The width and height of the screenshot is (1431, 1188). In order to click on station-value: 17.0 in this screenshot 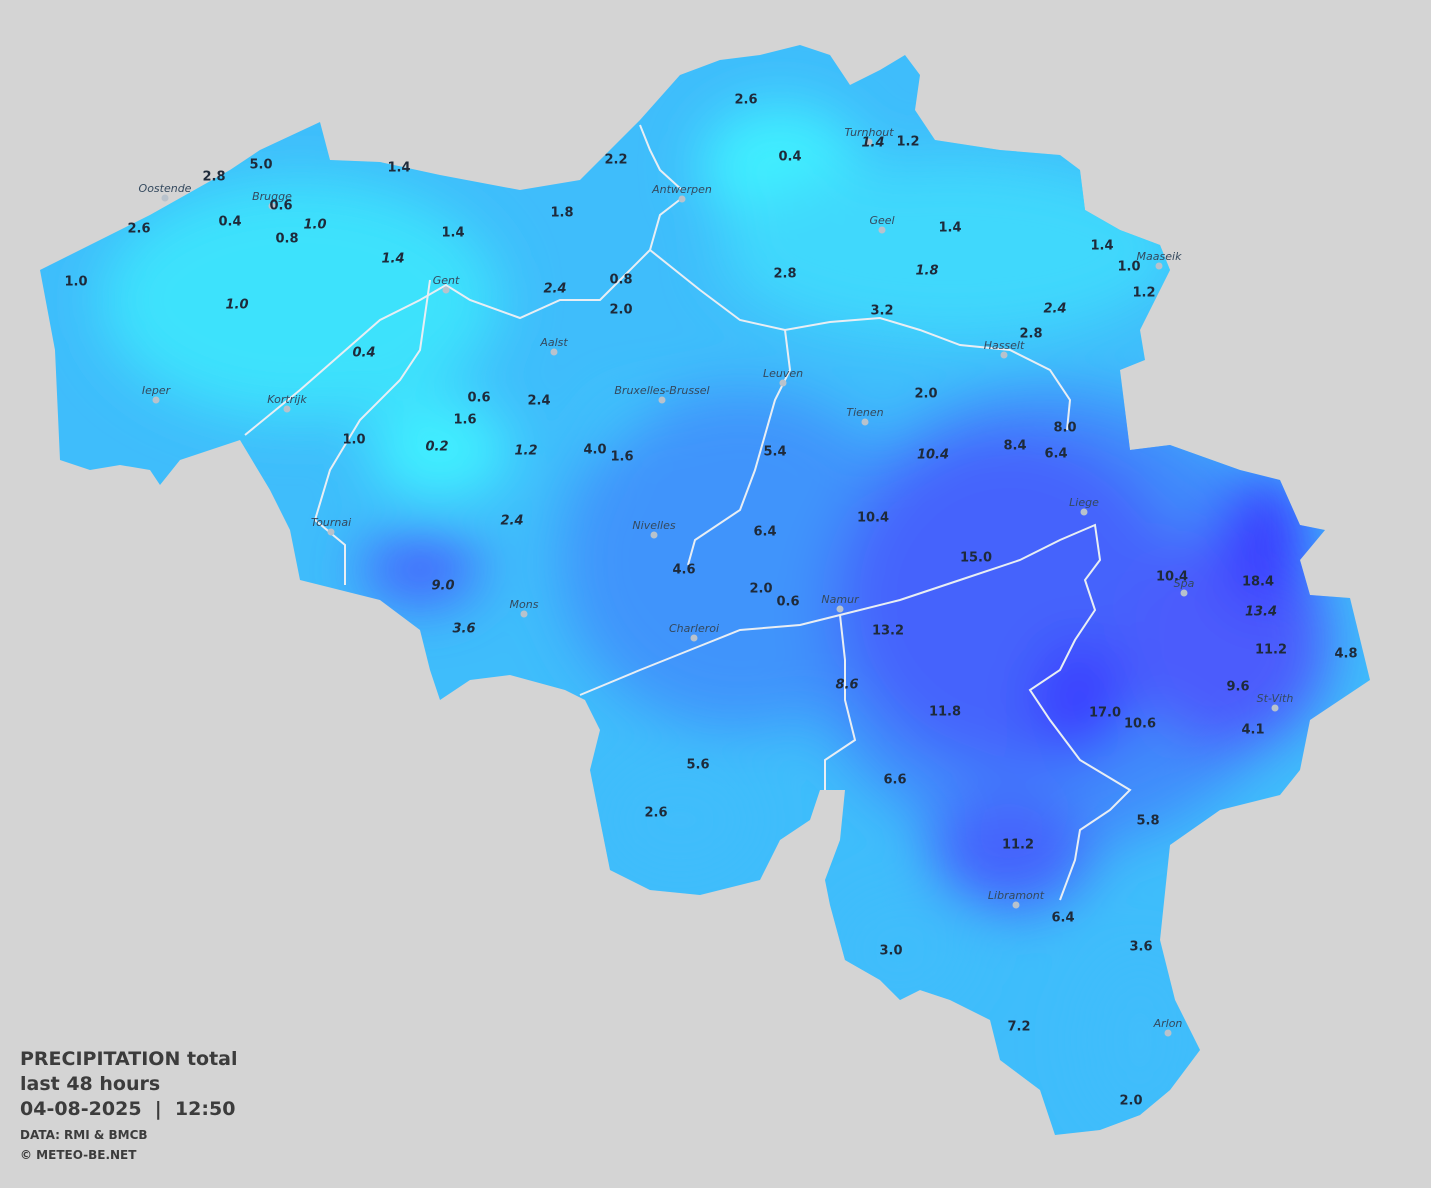, I will do `click(1105, 713)`.